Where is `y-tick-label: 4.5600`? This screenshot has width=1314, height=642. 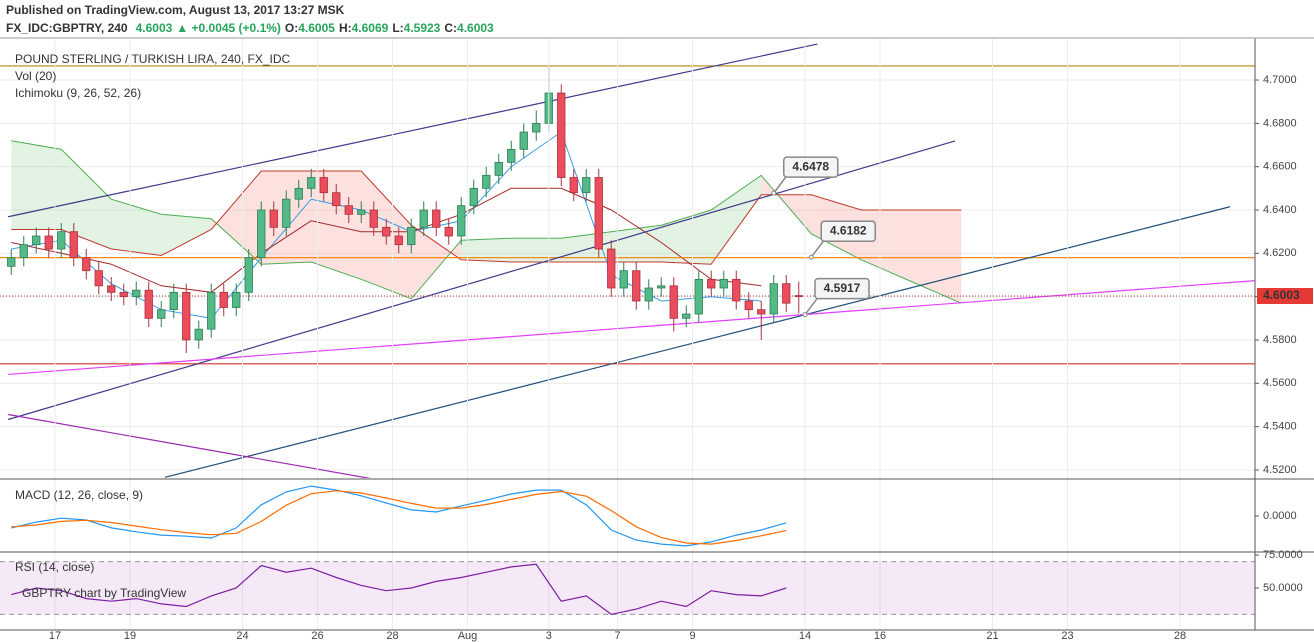
y-tick-label: 4.5600 is located at coordinates (1280, 383).